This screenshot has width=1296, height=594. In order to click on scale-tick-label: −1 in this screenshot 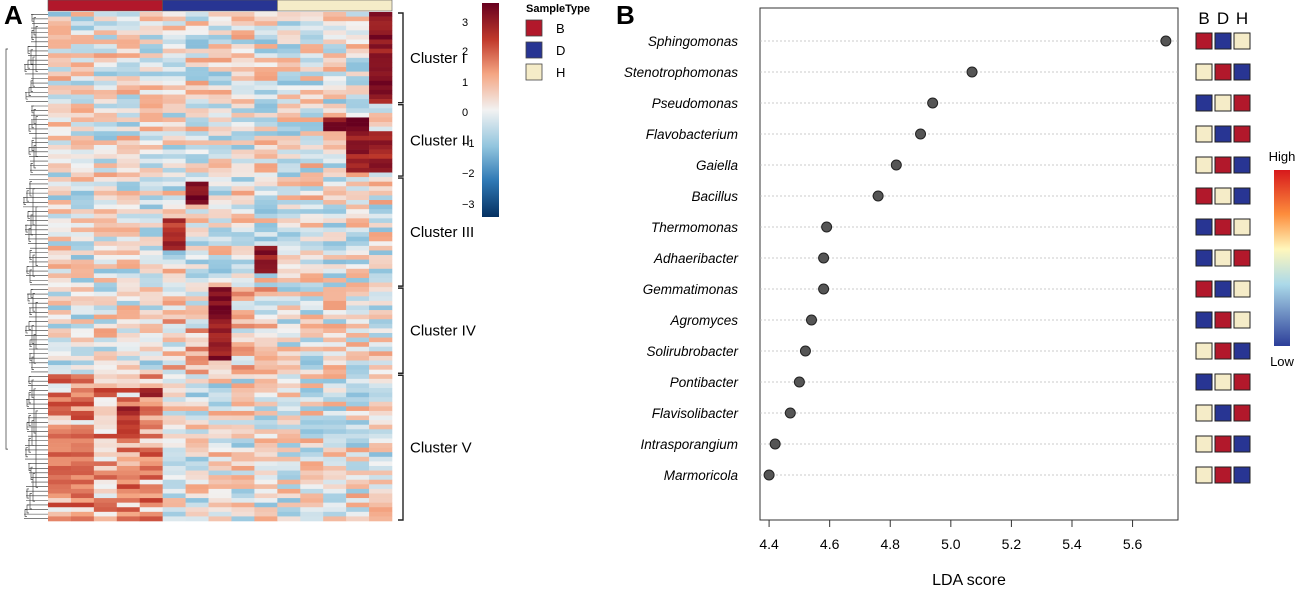, I will do `click(468, 144)`.